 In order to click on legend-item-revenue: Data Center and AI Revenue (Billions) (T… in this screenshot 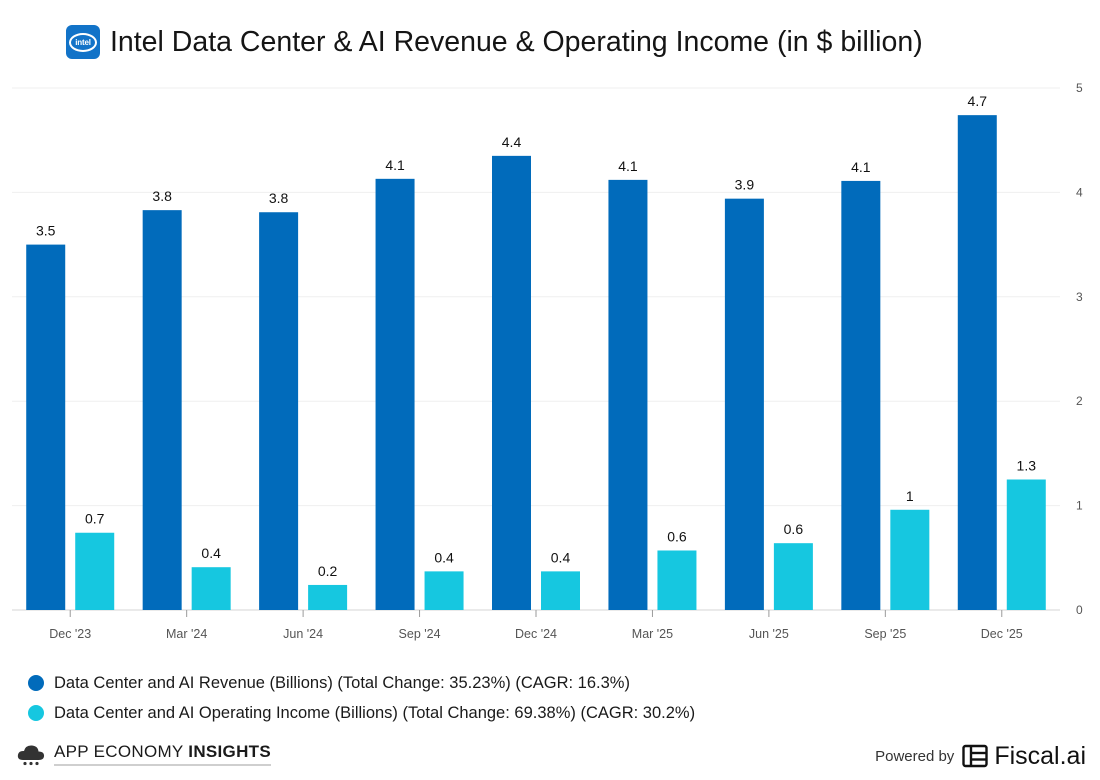, I will do `click(361, 683)`.